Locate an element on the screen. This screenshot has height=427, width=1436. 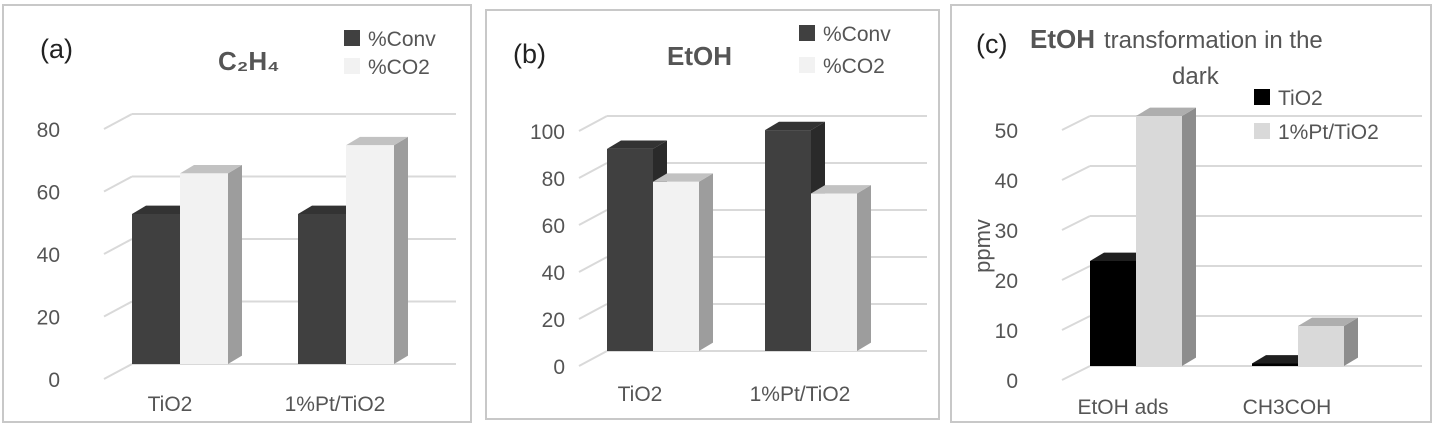
bar-a-s1-c0 is located at coordinates (204, 268).